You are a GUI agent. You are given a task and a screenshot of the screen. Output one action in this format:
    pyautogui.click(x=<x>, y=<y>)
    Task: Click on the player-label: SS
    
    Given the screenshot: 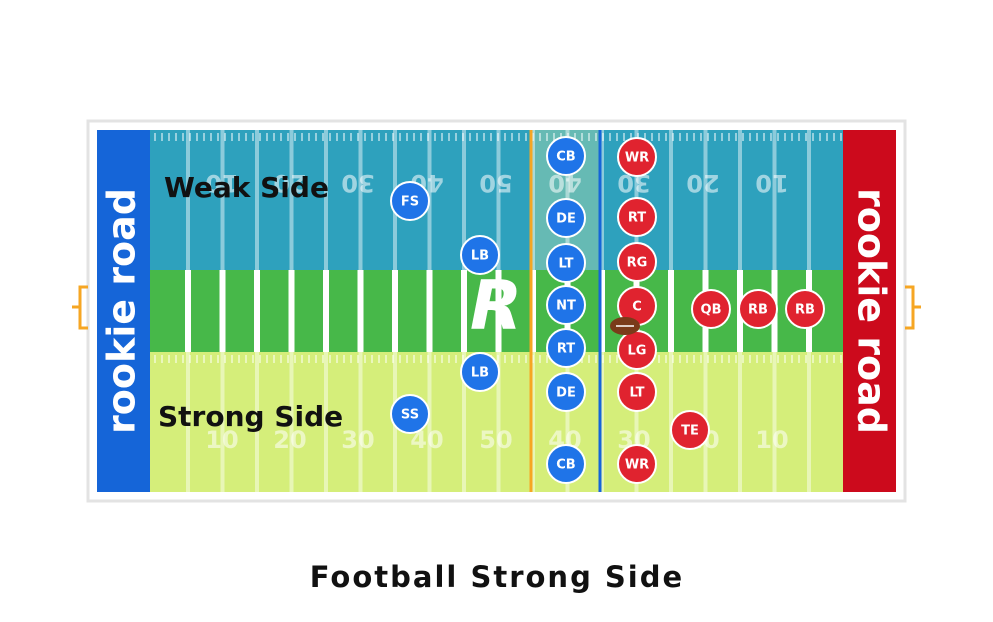 What is the action you would take?
    pyautogui.click(x=410, y=415)
    